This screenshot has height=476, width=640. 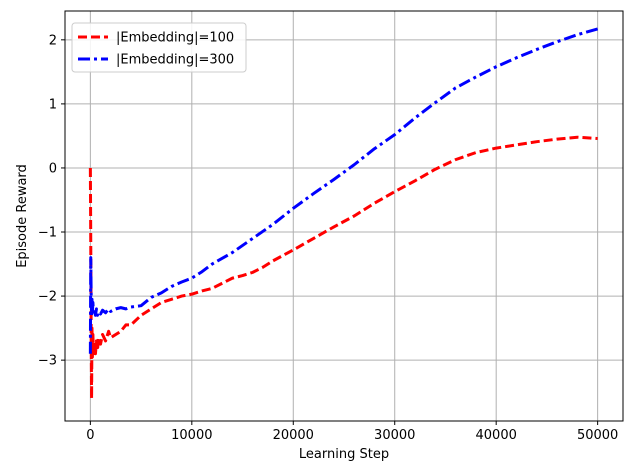 I want to click on x-tick-label: 10000, so click(x=191, y=435).